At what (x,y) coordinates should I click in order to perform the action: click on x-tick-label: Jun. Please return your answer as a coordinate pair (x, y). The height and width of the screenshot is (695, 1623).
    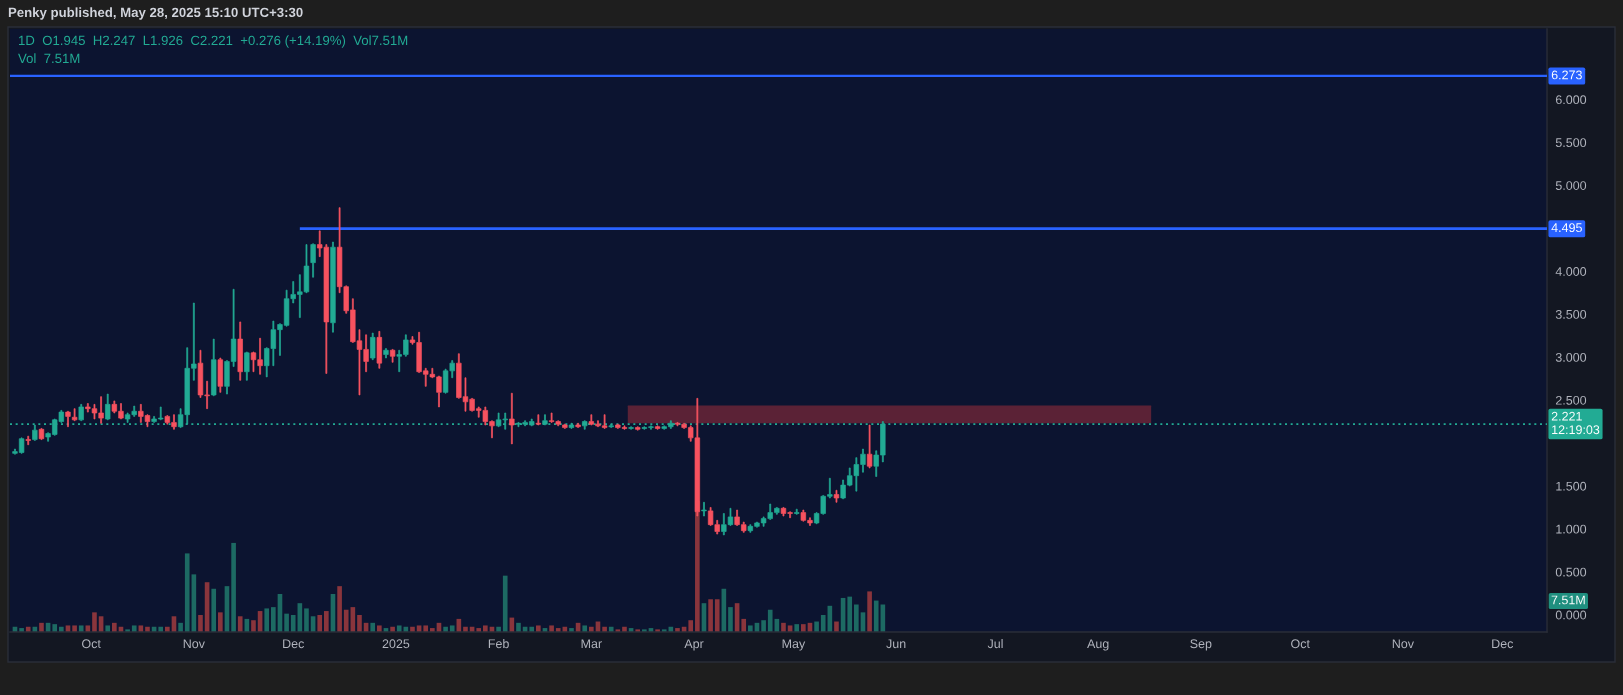
    Looking at the image, I should click on (896, 644).